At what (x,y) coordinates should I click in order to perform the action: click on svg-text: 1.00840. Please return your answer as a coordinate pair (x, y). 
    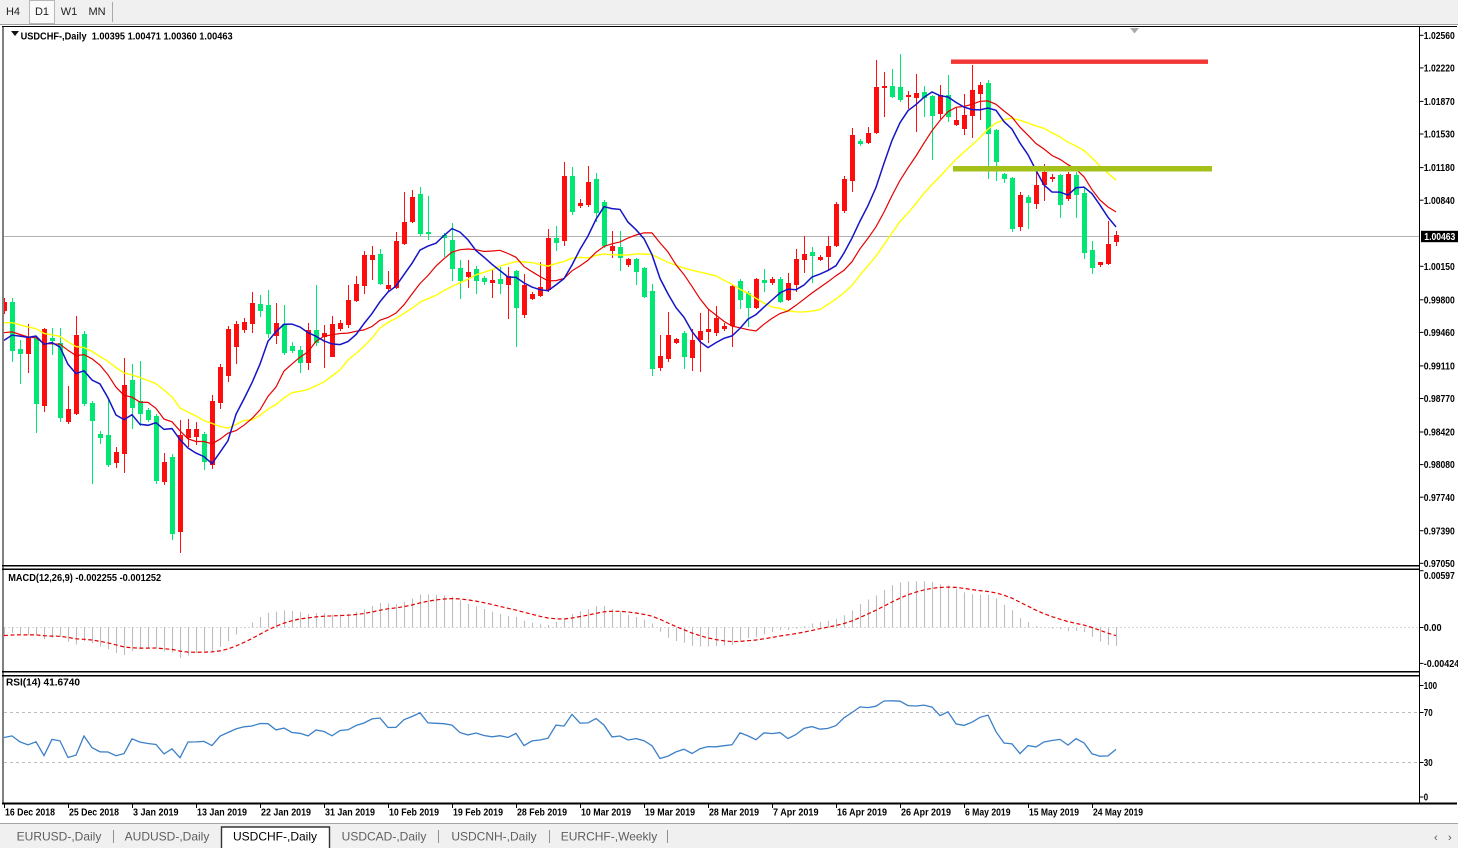
    Looking at the image, I should click on (1439, 201).